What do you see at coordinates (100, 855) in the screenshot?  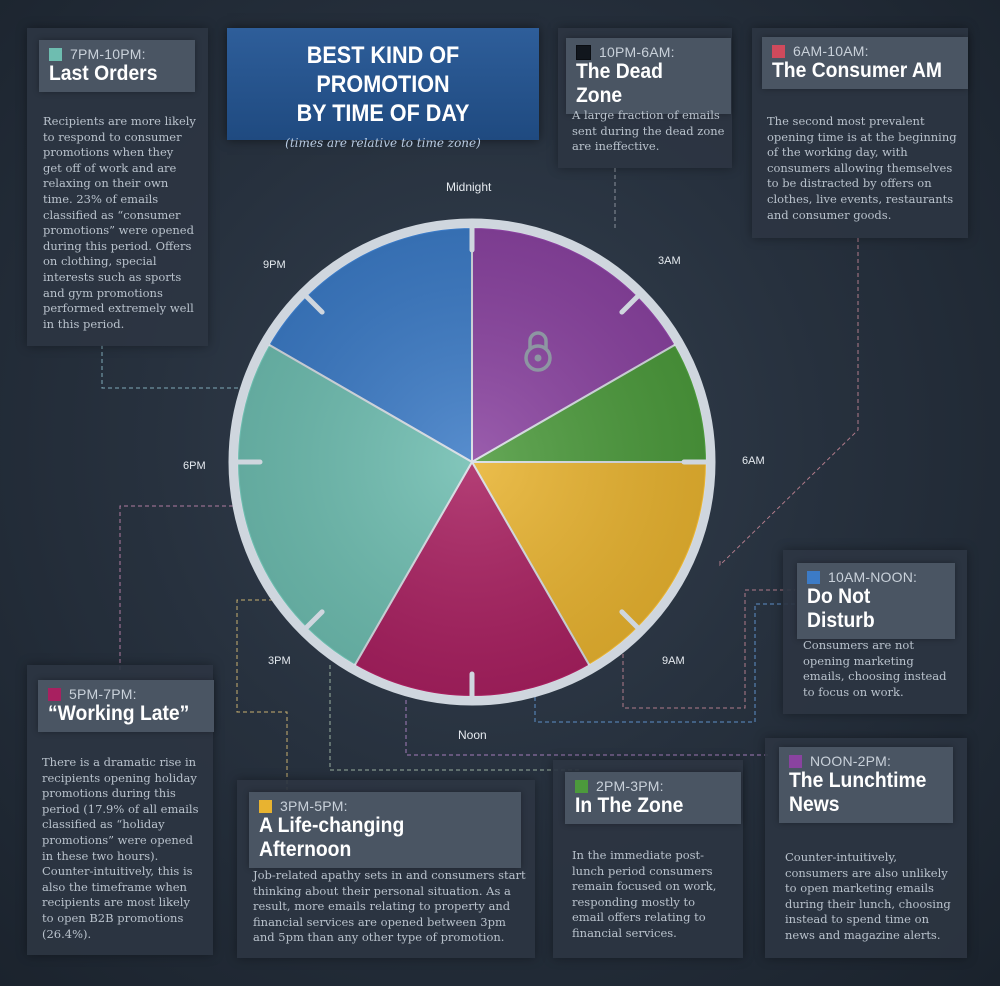 I see `body-line: in these two hours).` at bounding box center [100, 855].